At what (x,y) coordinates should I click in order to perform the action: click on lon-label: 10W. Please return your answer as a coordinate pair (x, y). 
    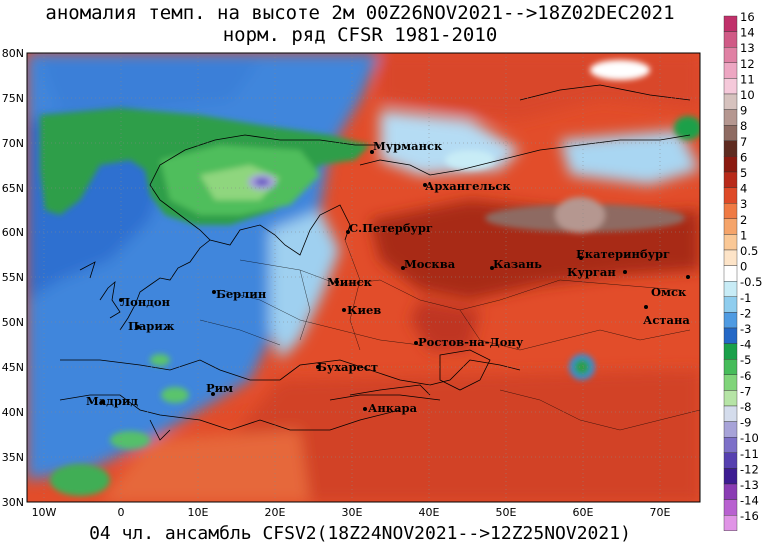
    Looking at the image, I should click on (44, 512).